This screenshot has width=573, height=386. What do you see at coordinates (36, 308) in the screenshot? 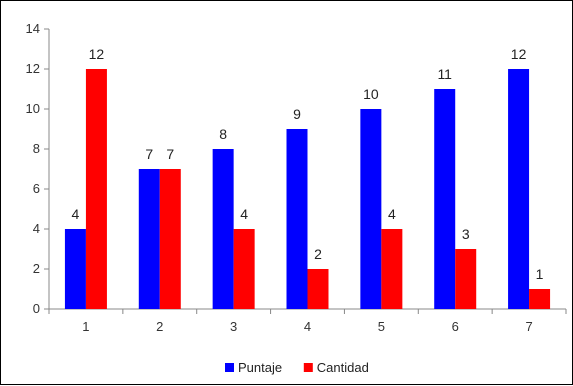
I see `y-tick-label: 0` at bounding box center [36, 308].